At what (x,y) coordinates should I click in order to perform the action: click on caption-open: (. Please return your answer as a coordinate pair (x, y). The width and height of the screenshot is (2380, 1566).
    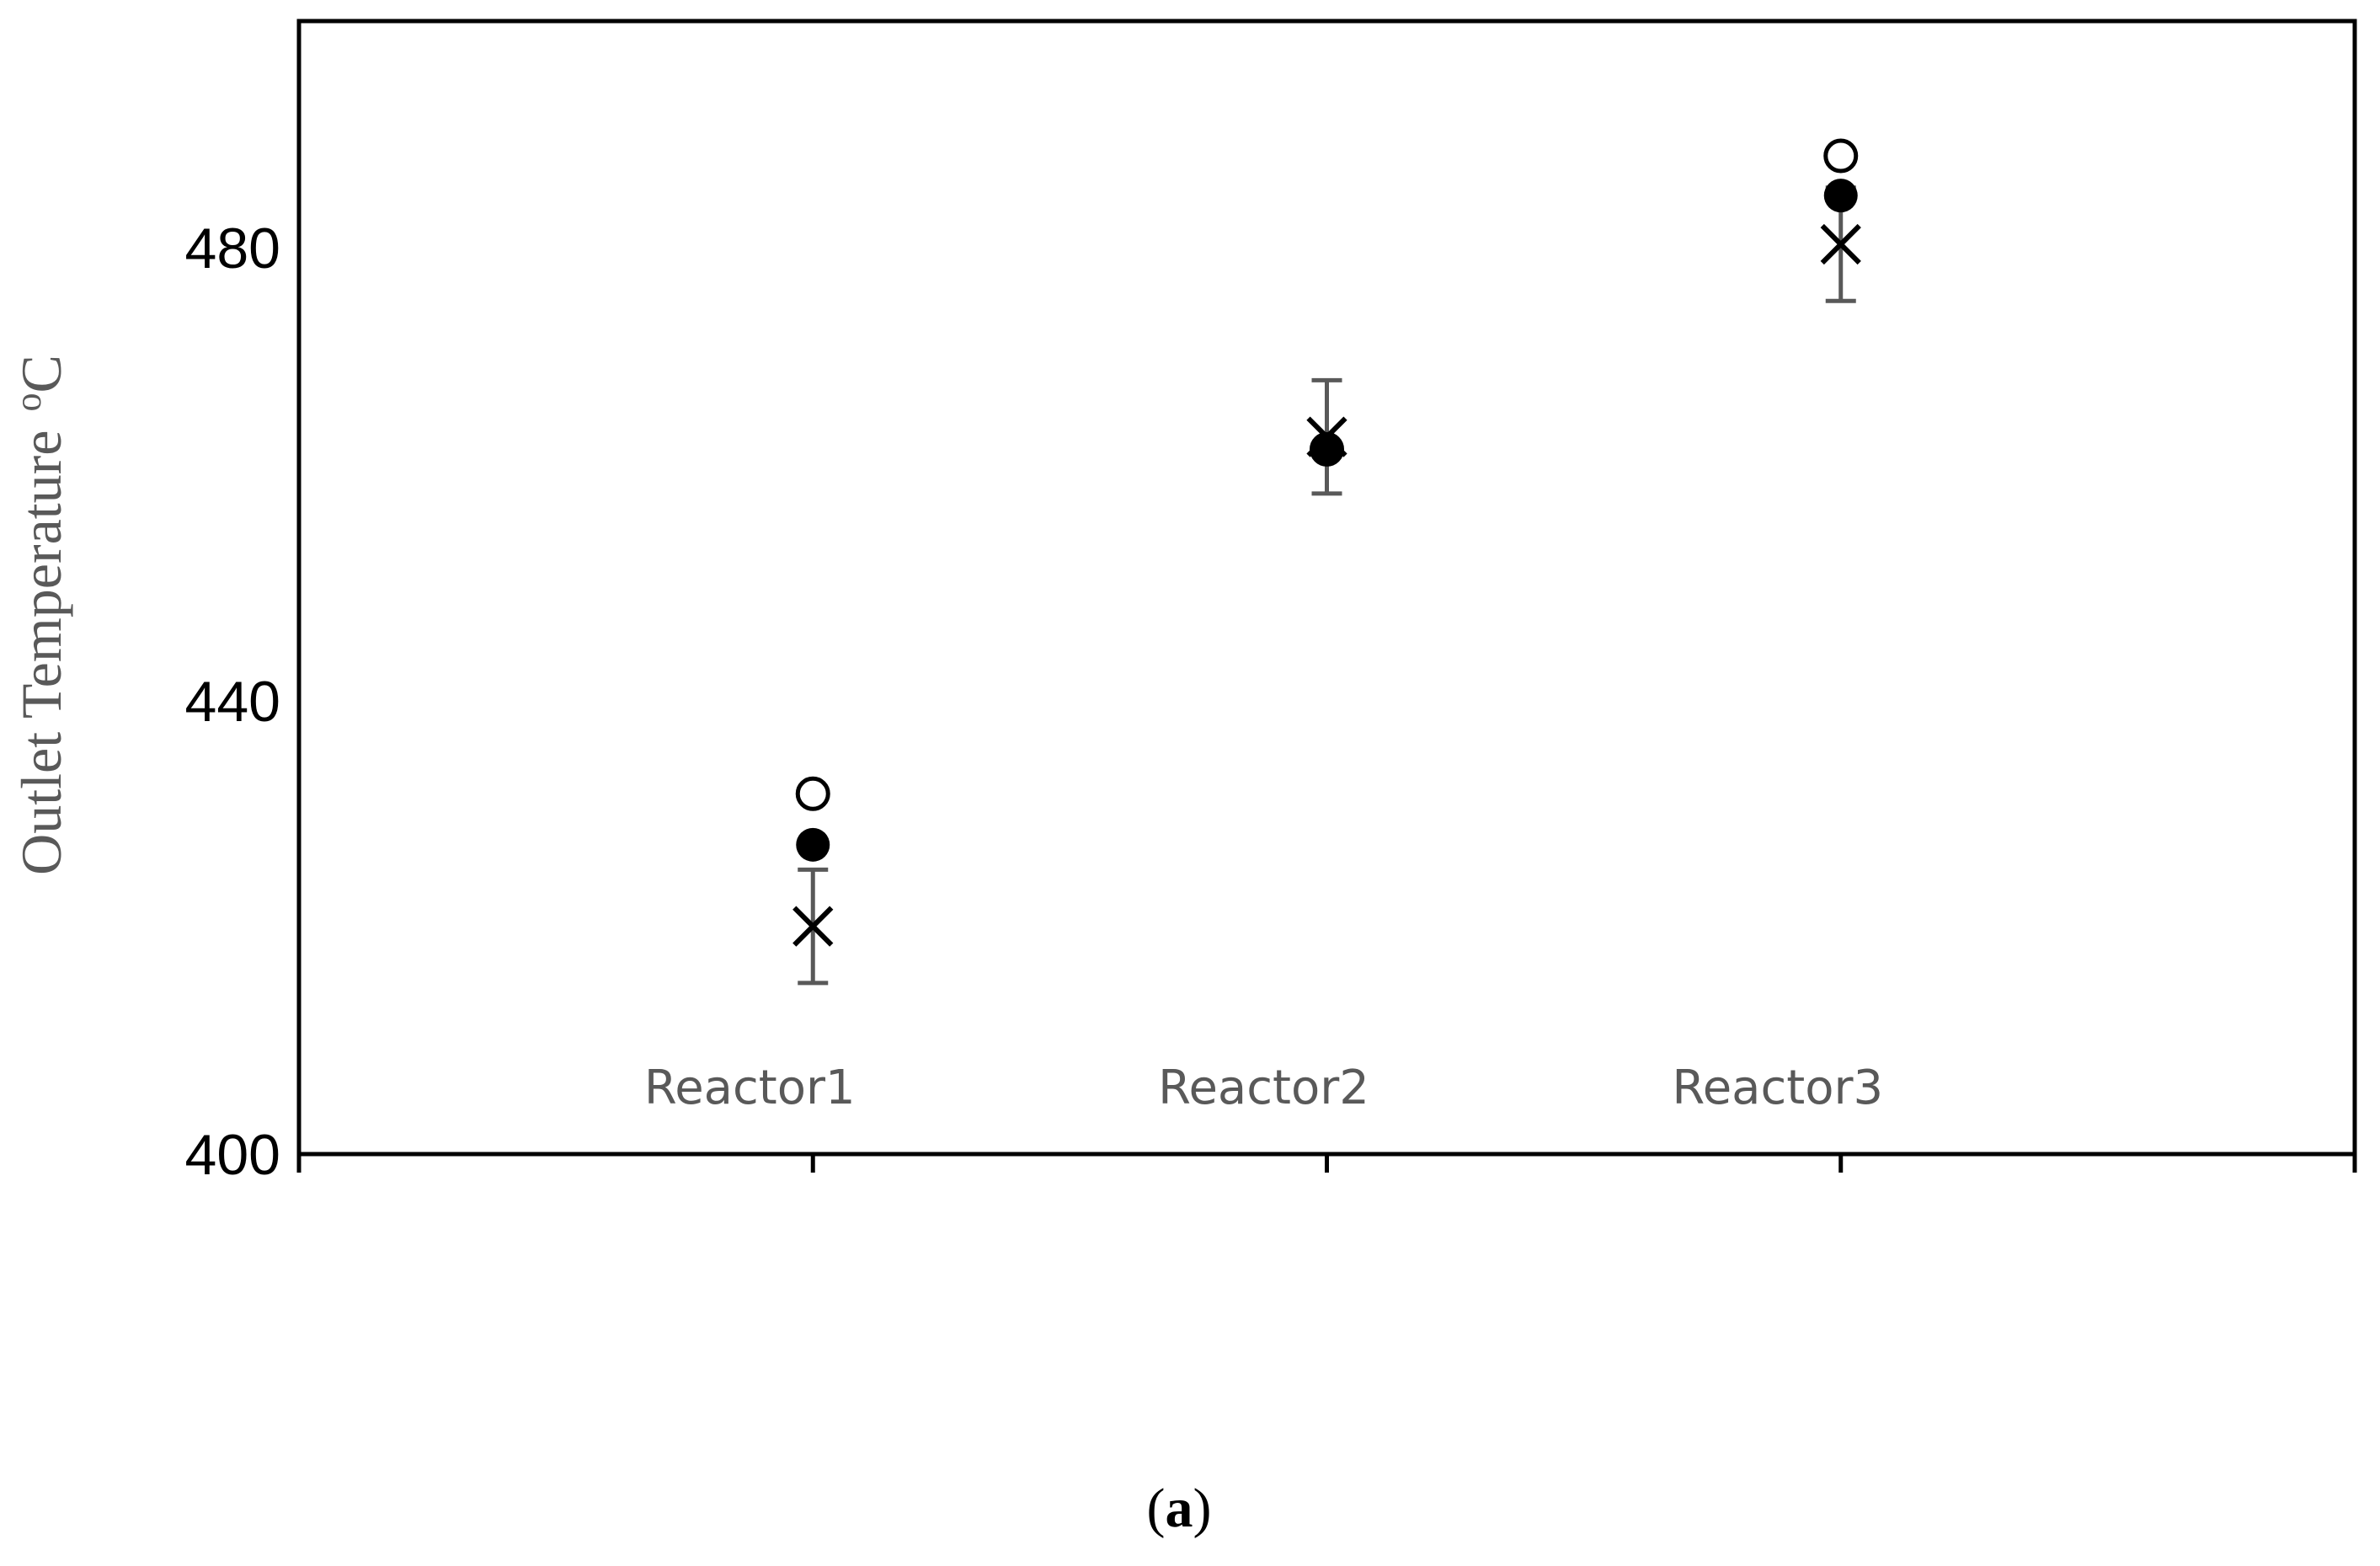
    Looking at the image, I should click on (1156, 1508).